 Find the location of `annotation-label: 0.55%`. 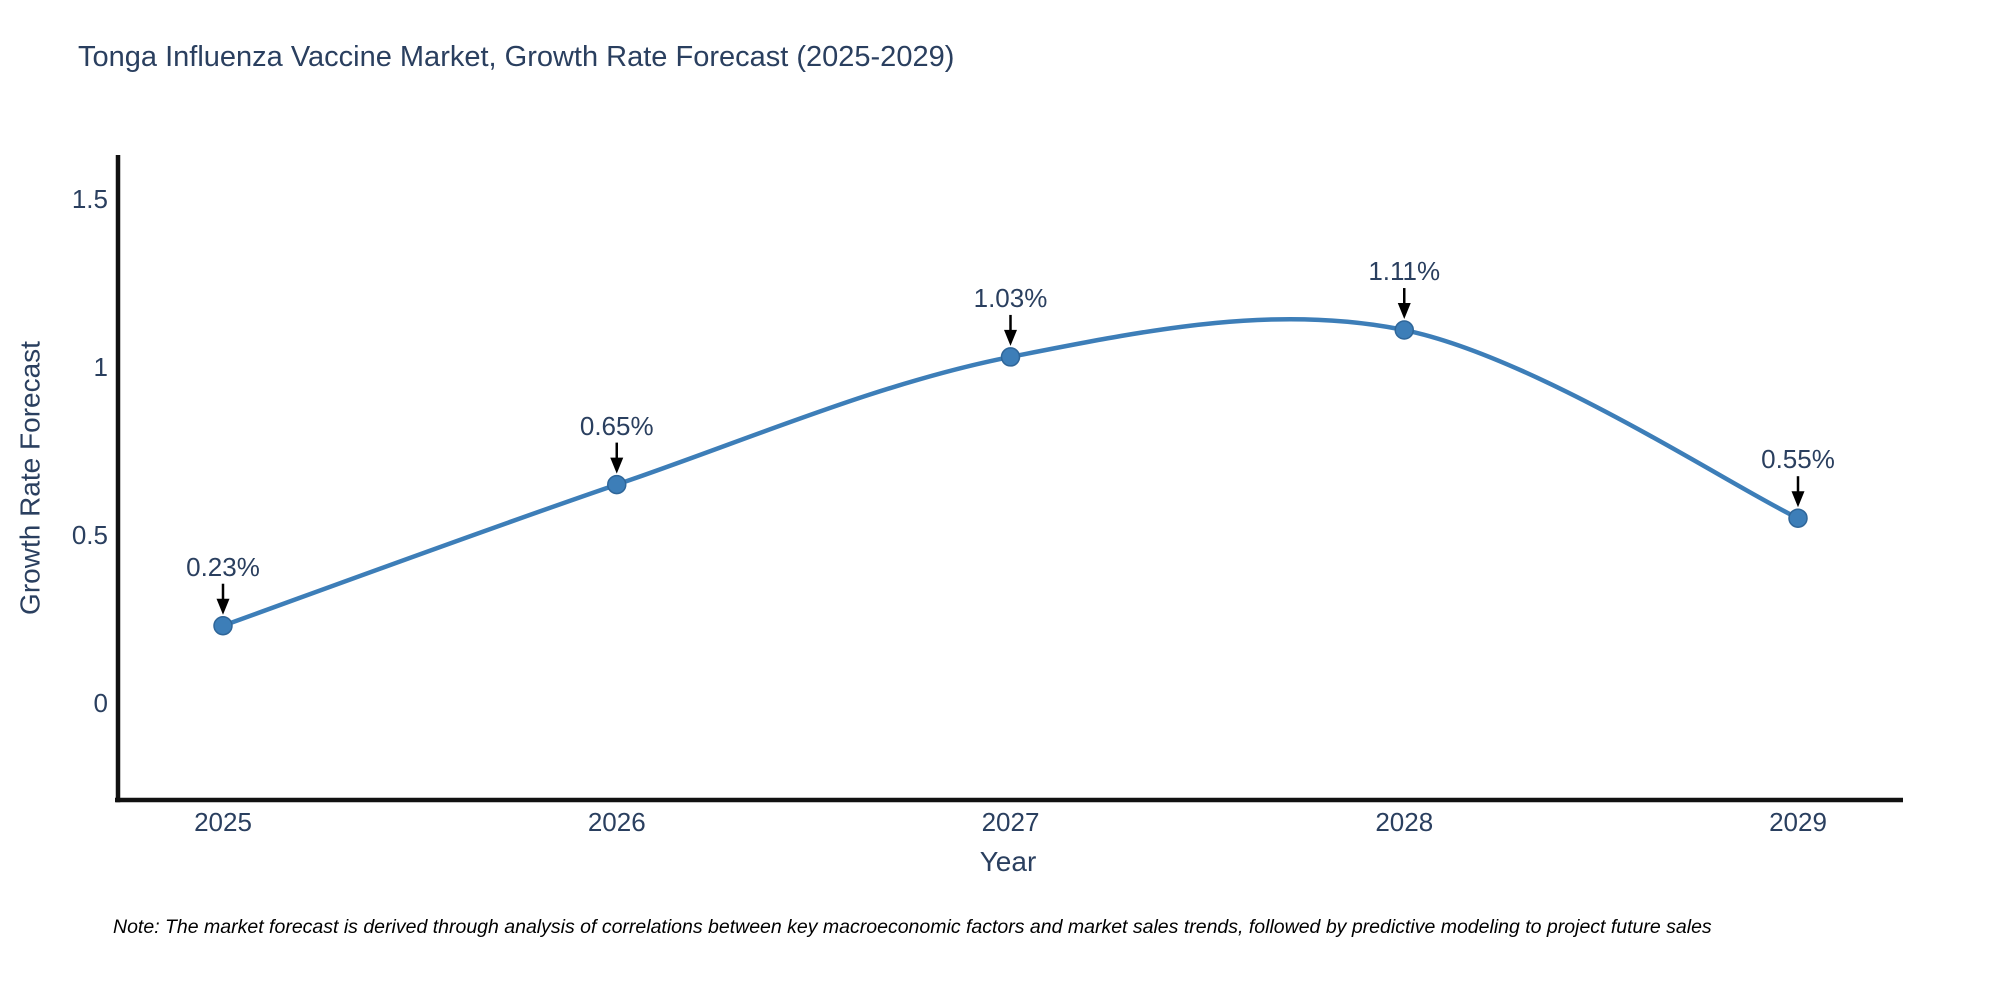

annotation-label: 0.55% is located at coordinates (1798, 459).